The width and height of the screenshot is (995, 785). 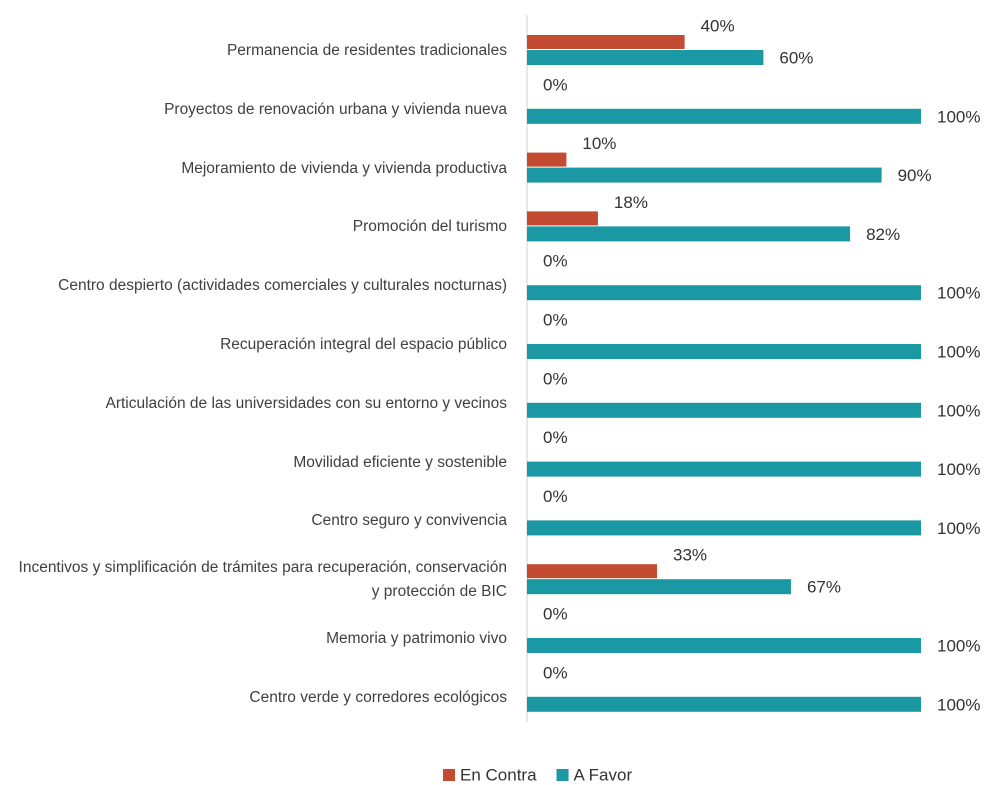 I want to click on value-label: 18%, so click(x=631, y=202).